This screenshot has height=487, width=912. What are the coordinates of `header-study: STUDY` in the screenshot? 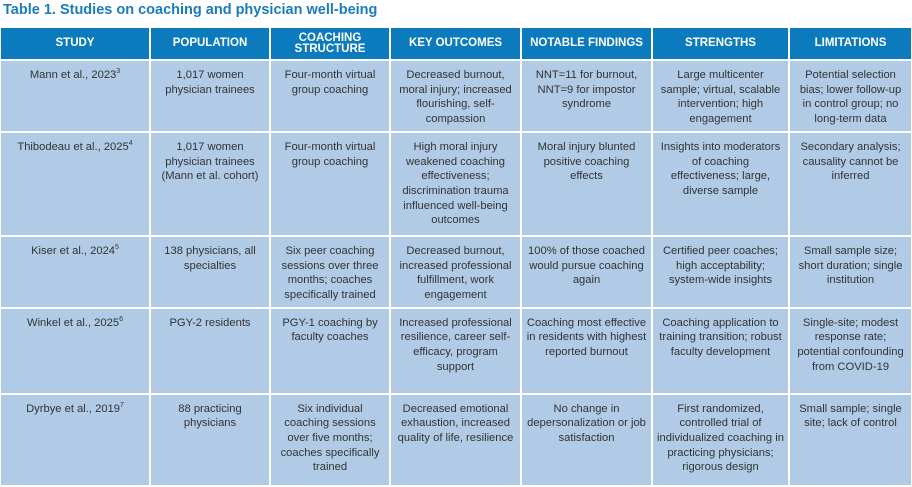 It's located at (75, 43).